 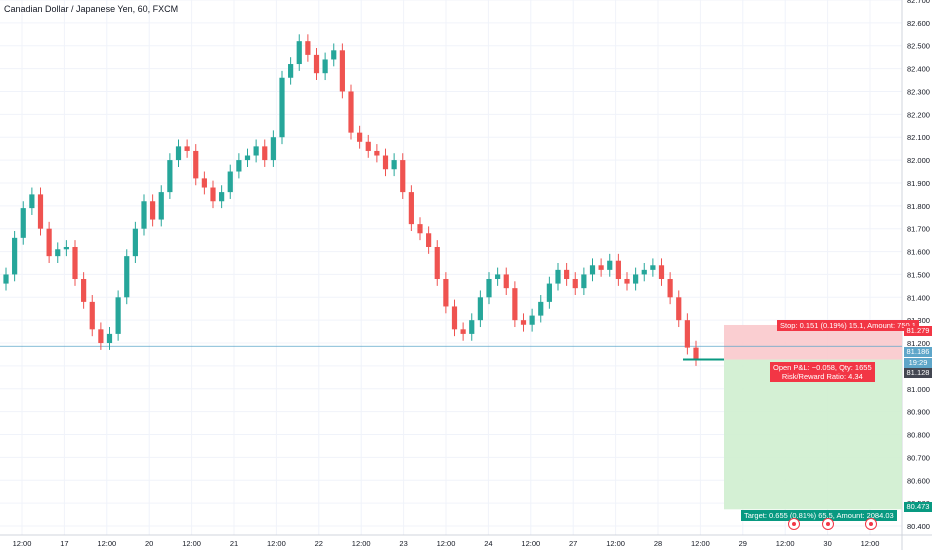 I want to click on time-tick-label: 30, so click(x=827, y=543).